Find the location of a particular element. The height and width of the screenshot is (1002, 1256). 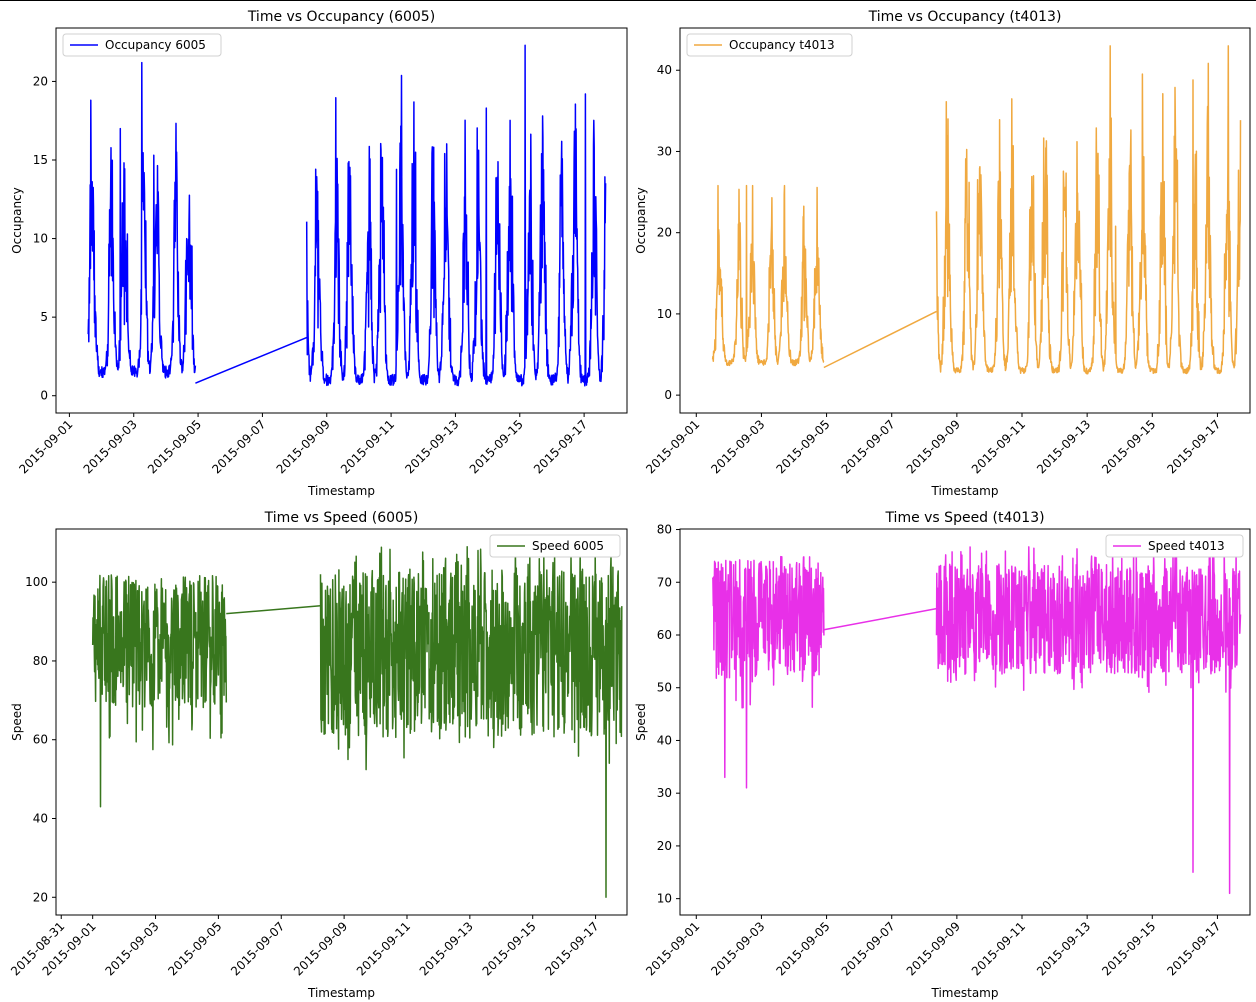

chart-title: Time vs Speed (t4013) is located at coordinates (964, 518).